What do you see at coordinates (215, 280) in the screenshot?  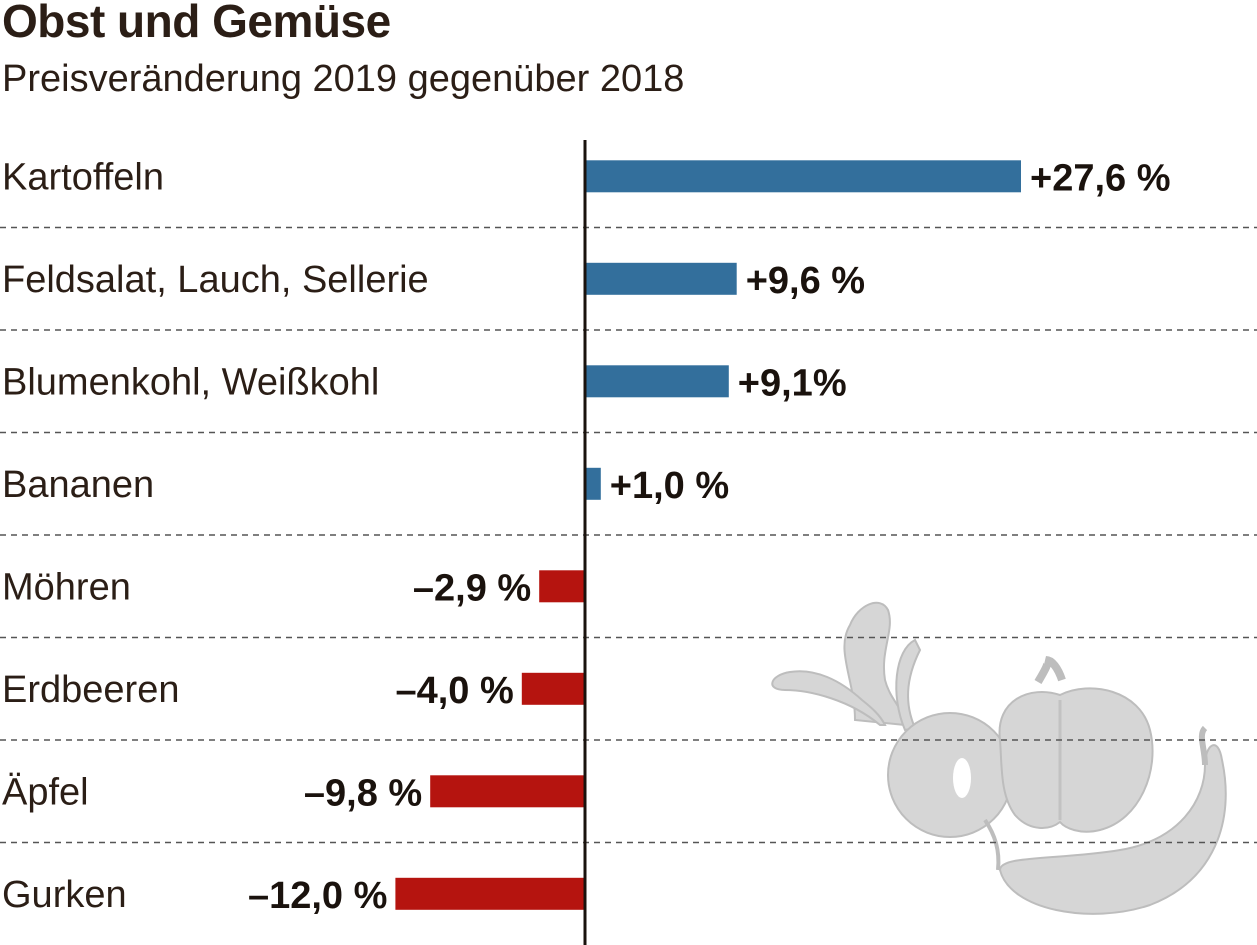 I see `category-label: Feldsalat, Lauch, Sellerie` at bounding box center [215, 280].